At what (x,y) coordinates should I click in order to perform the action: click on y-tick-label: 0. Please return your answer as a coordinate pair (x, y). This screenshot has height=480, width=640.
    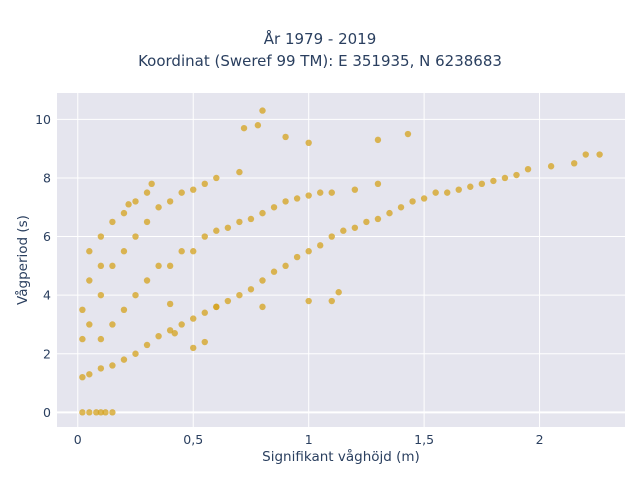
    Looking at the image, I should click on (47, 412).